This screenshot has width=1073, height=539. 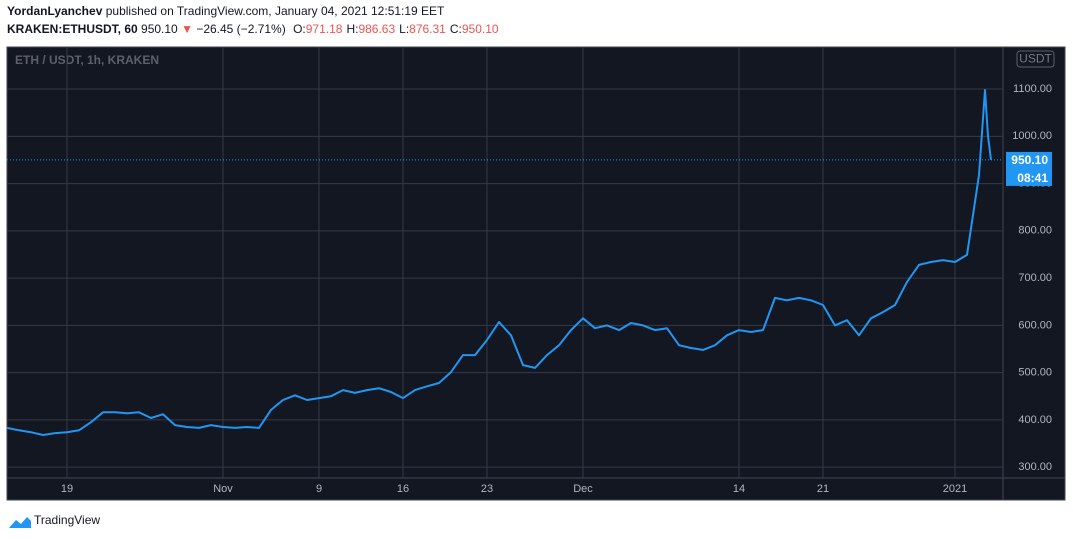 What do you see at coordinates (67, 520) in the screenshot?
I see `brand: TradingView` at bounding box center [67, 520].